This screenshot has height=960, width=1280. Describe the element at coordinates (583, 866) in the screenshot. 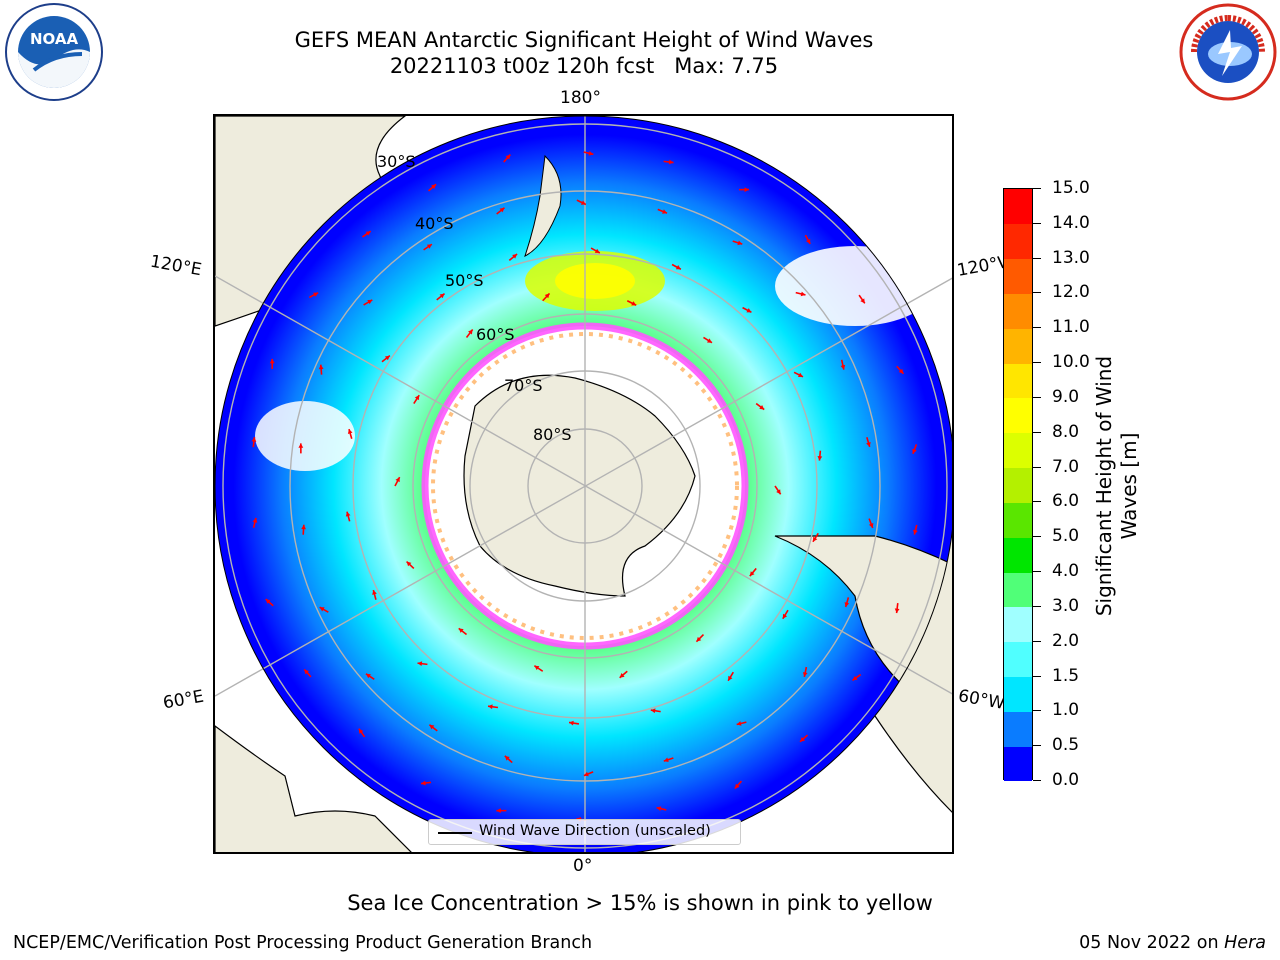

I see `lon-label-0: 0°` at that location.